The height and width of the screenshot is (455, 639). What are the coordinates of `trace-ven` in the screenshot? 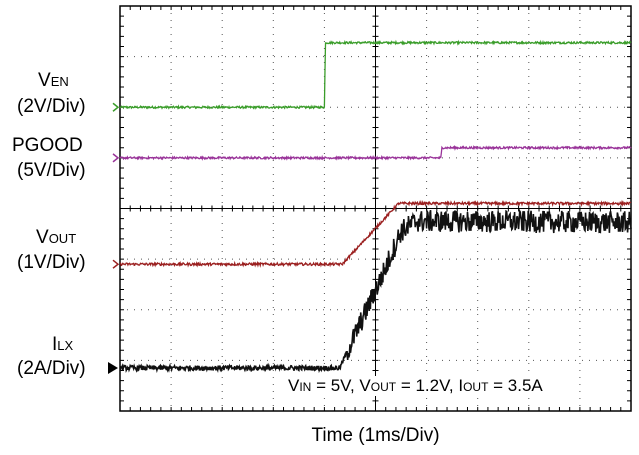 It's located at (375, 74).